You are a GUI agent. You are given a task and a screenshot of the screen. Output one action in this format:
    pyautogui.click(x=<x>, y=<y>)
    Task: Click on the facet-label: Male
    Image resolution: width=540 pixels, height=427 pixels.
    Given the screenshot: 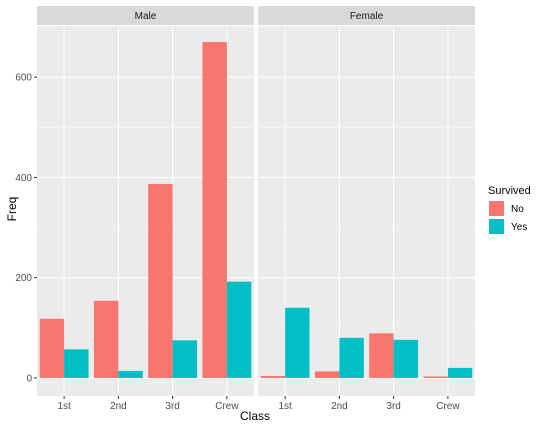 What is the action you would take?
    pyautogui.click(x=146, y=16)
    